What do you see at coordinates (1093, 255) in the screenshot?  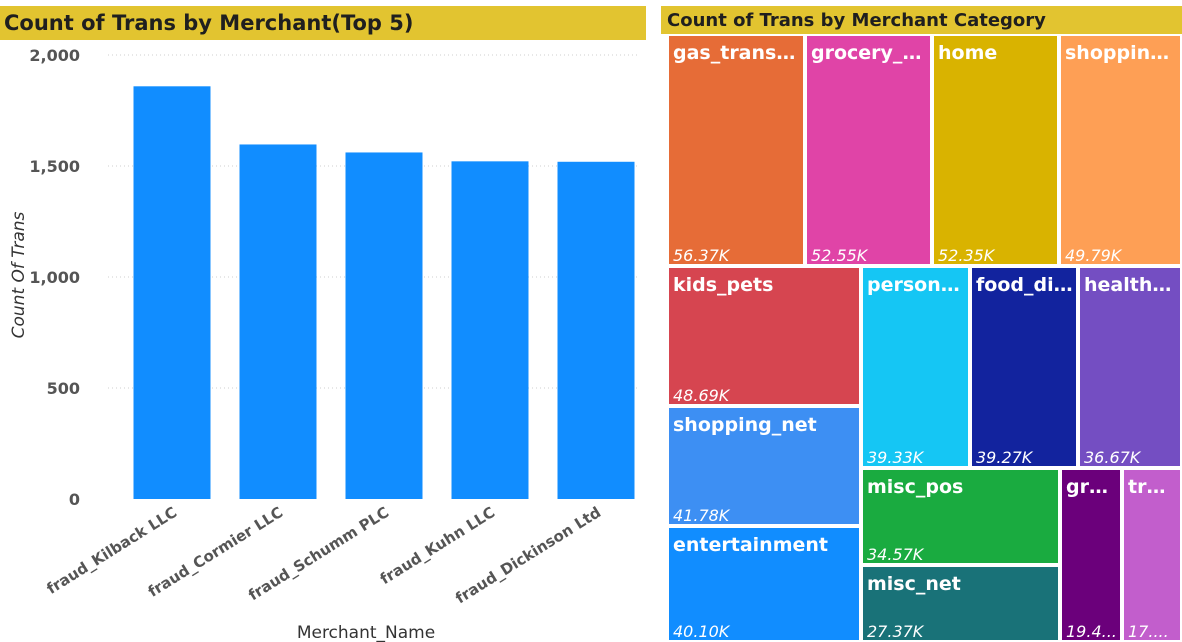 I see `treemap-cell-value: 49.79K` at bounding box center [1093, 255].